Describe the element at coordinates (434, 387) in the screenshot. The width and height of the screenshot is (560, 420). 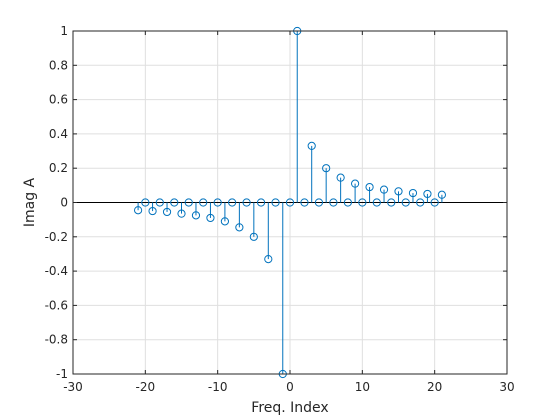
I see `x-tick-label: 20` at that location.